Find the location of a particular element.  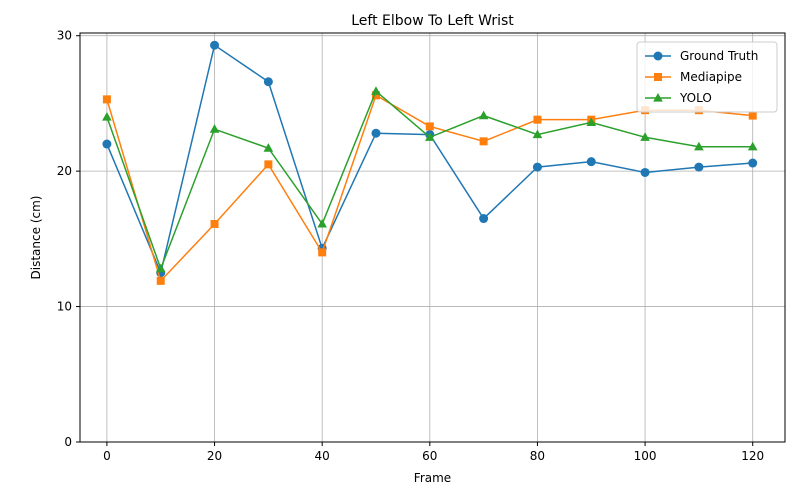

x-axis: 0 20 40 60 80 100 120 is located at coordinates (433, 452).